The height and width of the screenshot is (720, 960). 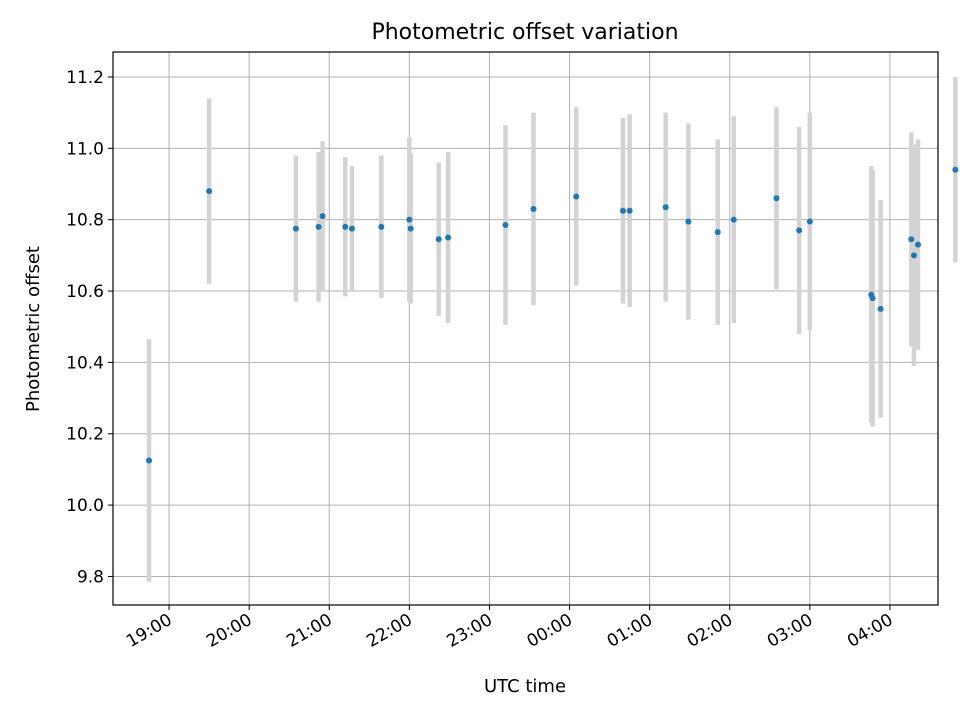 I want to click on x-axis-label: UTC time, so click(x=525, y=686).